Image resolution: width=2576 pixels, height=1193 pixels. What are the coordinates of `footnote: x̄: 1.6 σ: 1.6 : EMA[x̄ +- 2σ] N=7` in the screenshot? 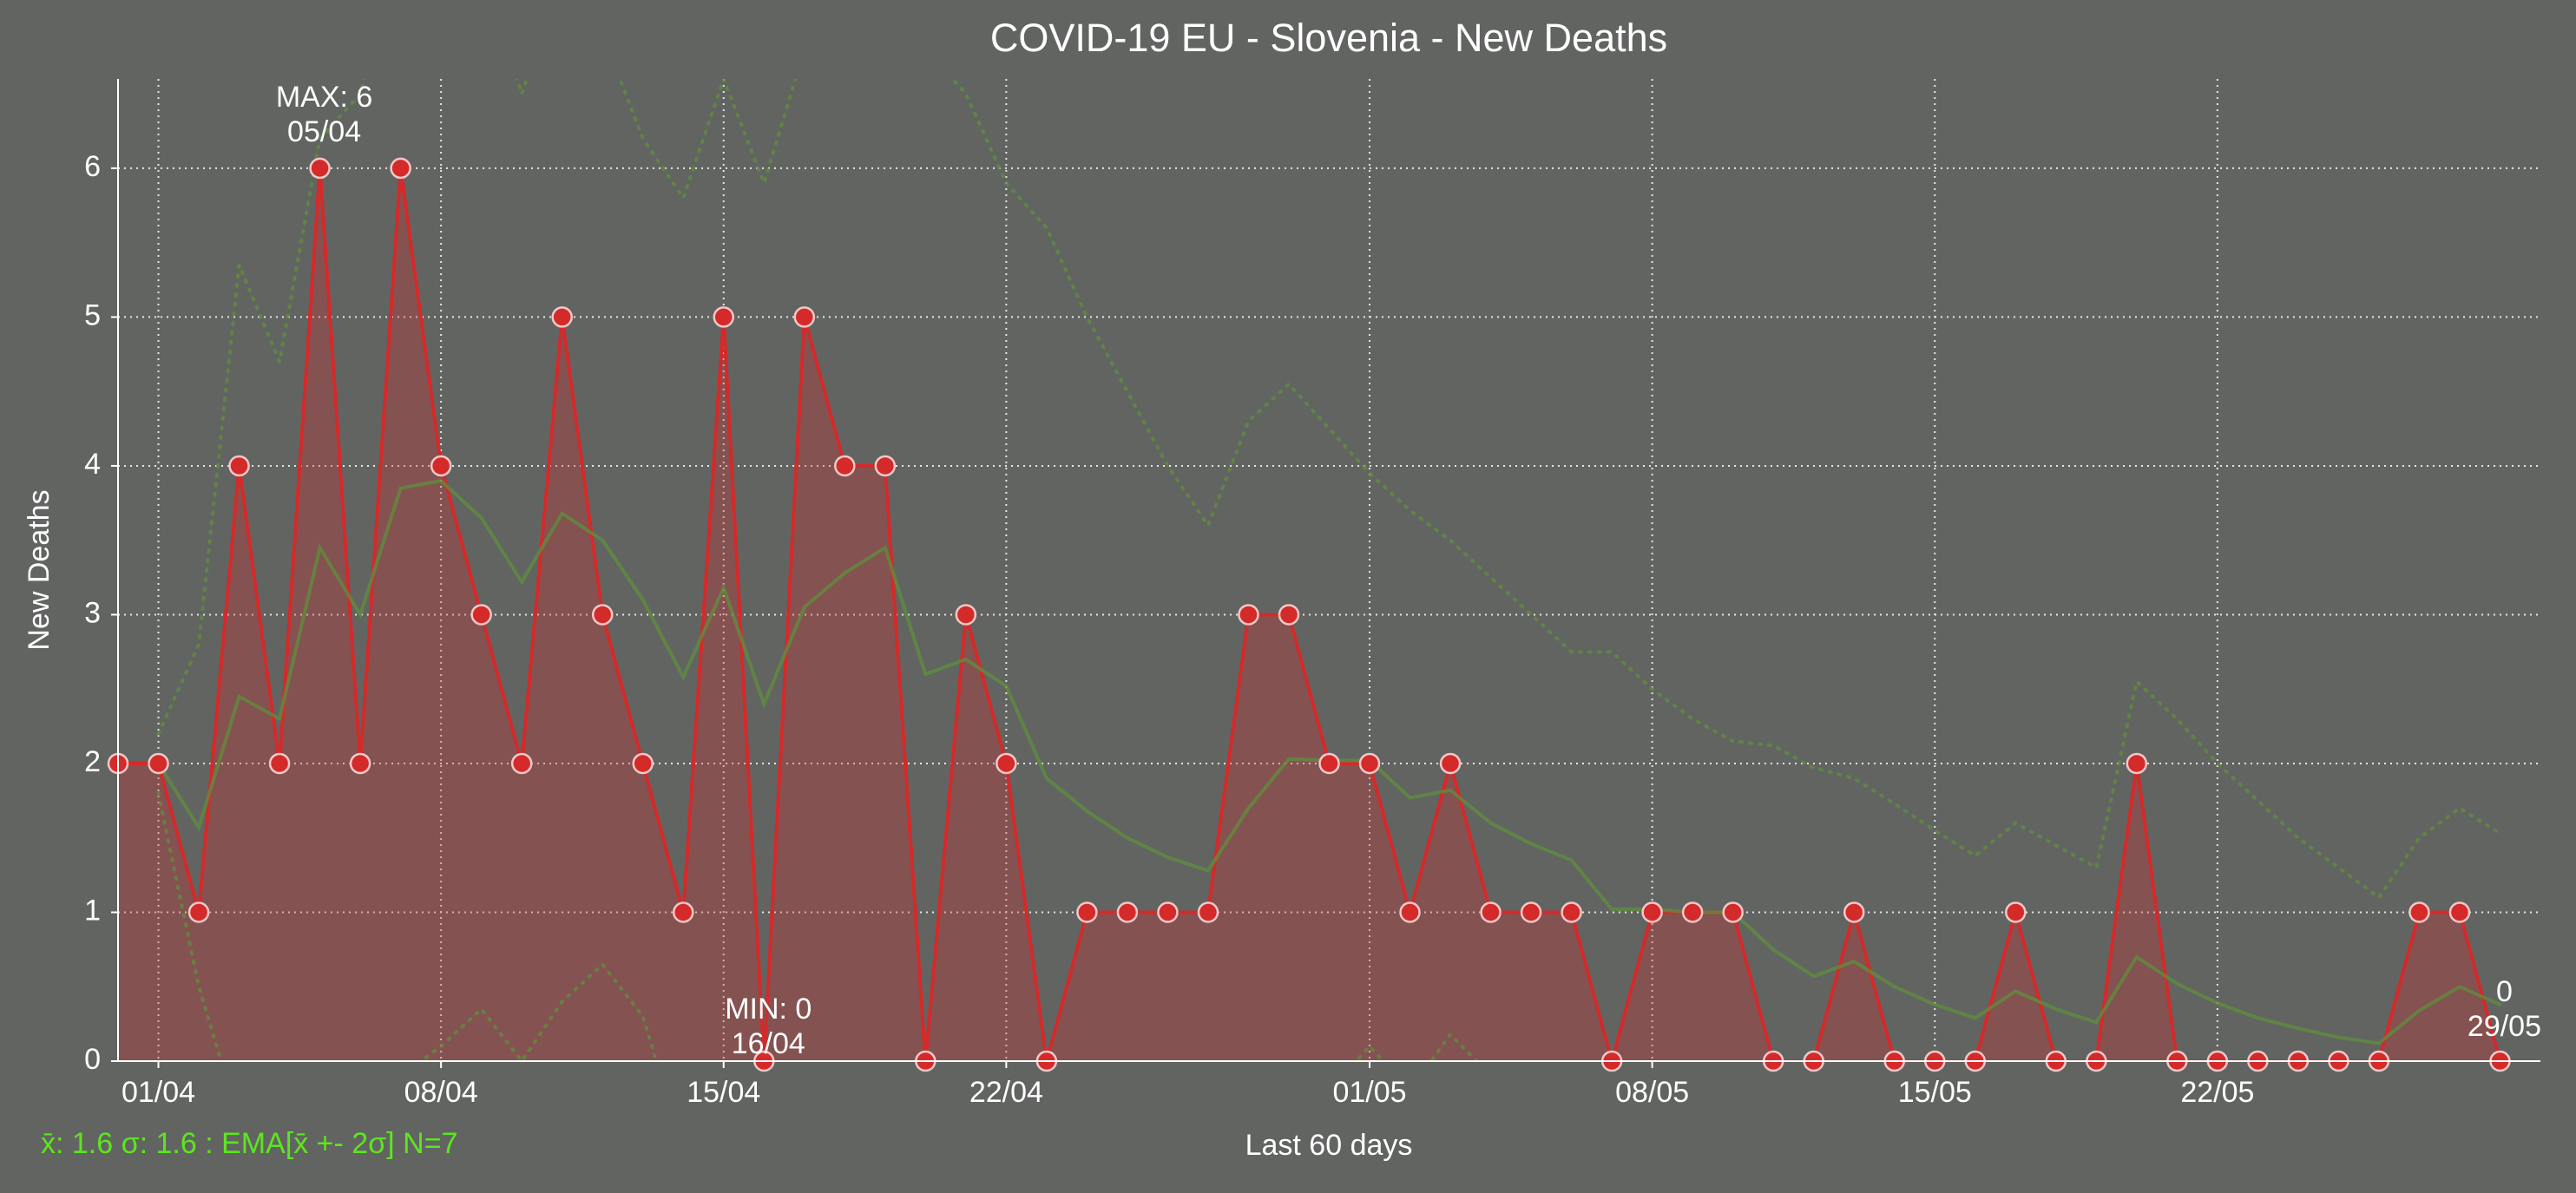 It's located at (249, 1143).